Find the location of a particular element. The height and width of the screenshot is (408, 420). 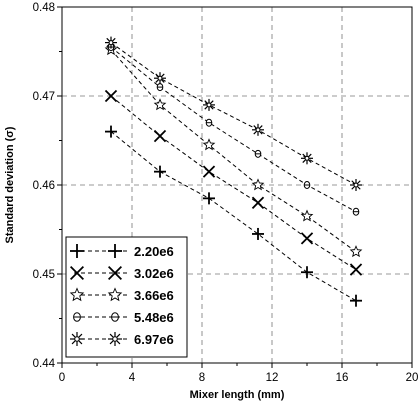

y-tick-label: 0.47 is located at coordinates (44, 97).